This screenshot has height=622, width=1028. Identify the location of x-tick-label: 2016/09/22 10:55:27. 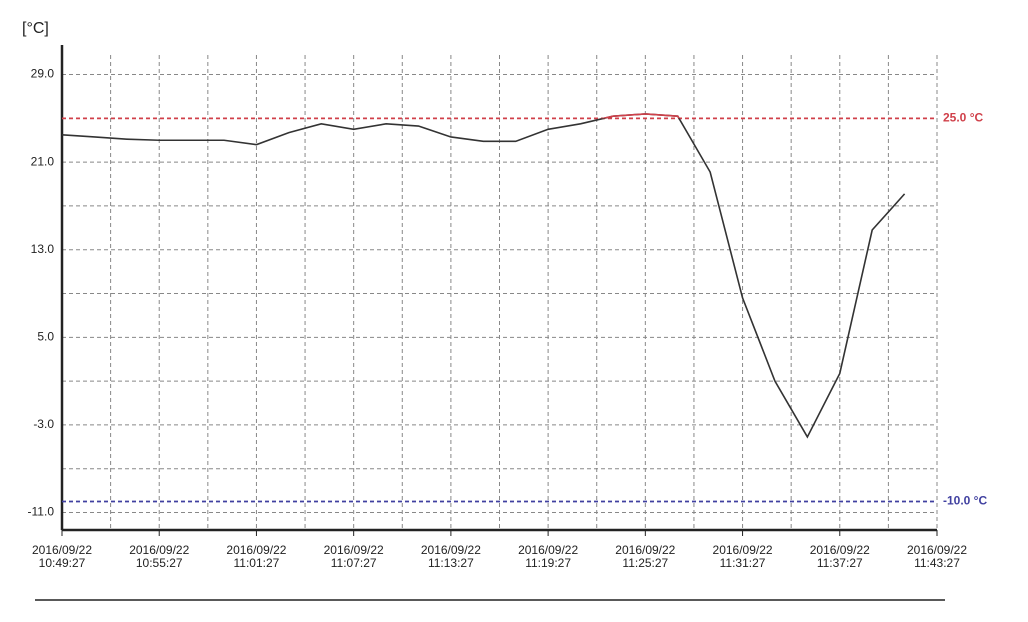
(159, 556).